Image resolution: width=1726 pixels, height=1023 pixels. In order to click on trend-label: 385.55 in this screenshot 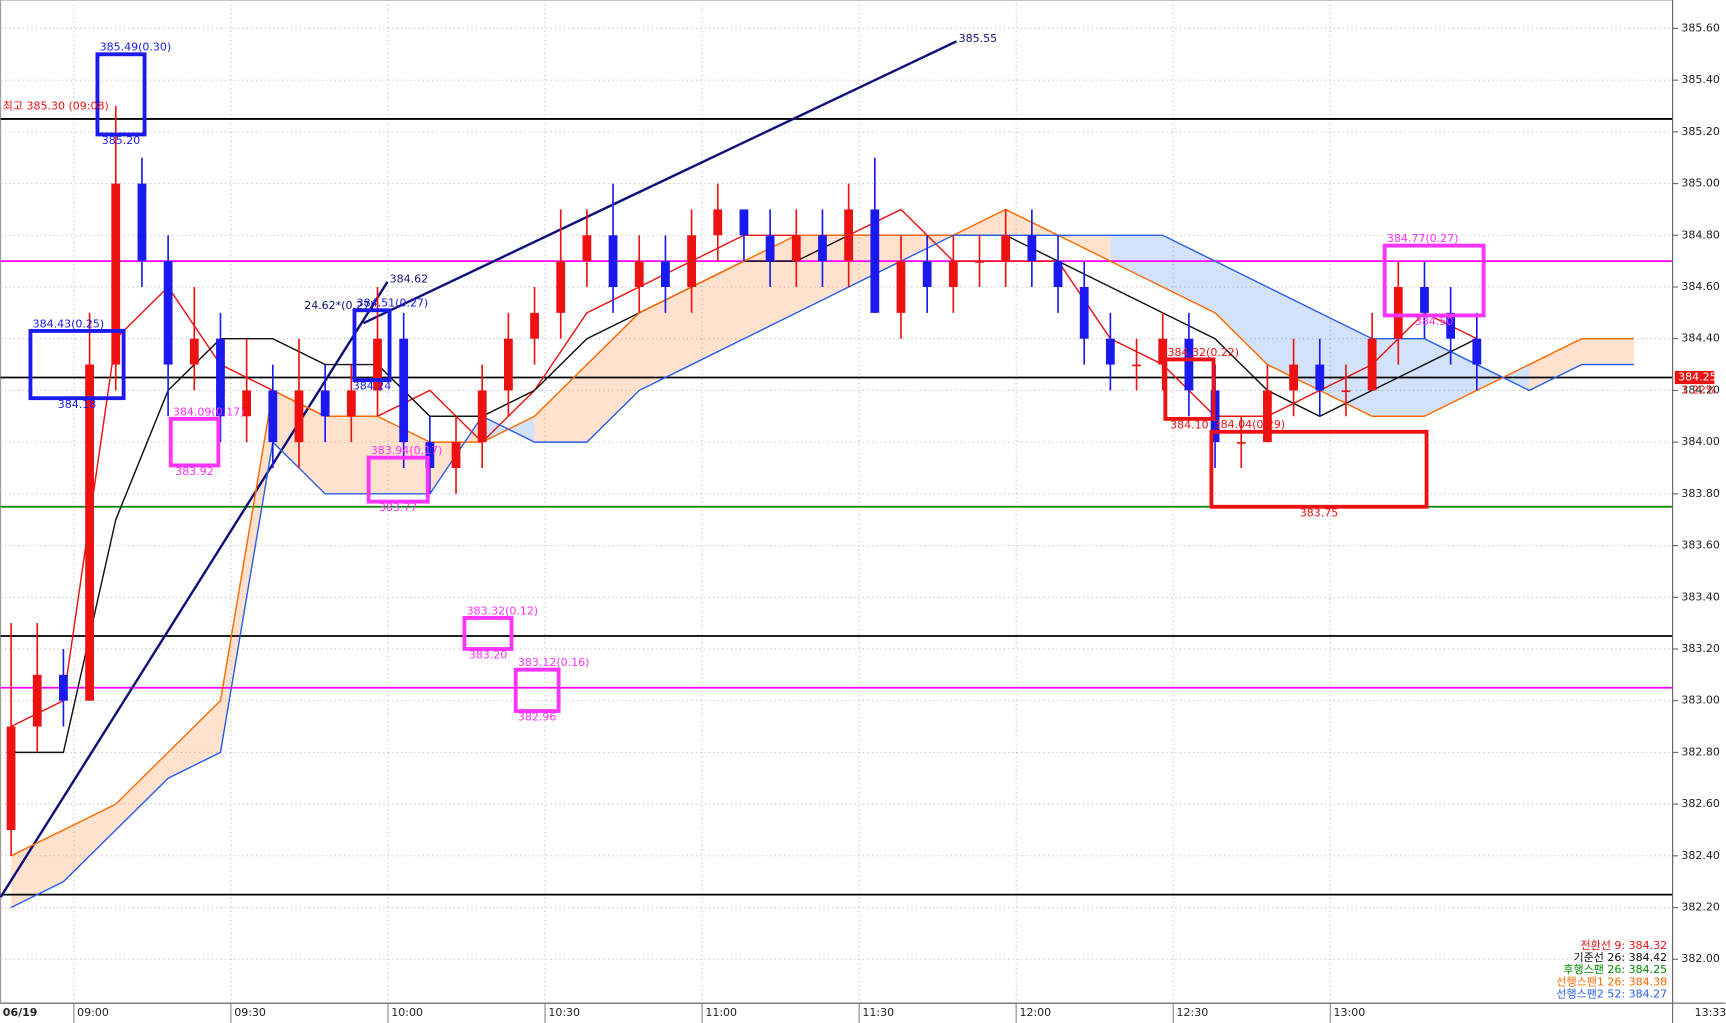, I will do `click(978, 38)`.